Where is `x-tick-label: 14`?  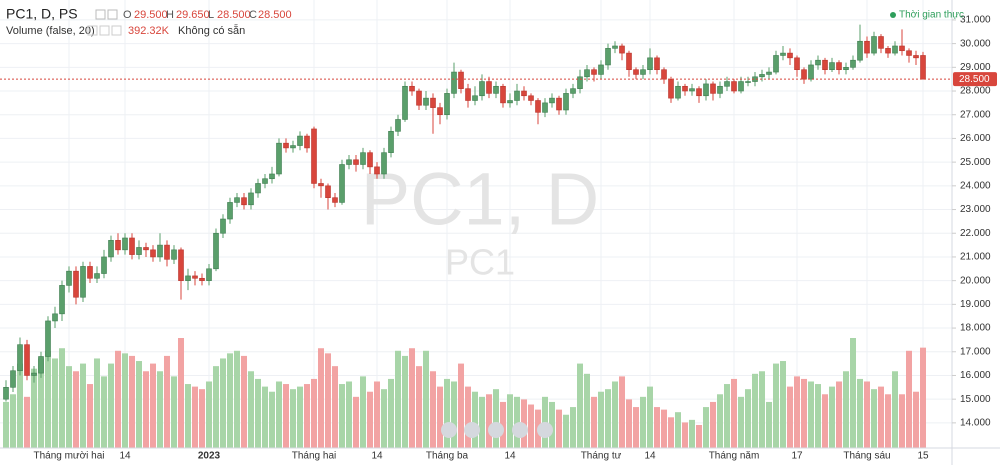 x-tick-label: 14 is located at coordinates (377, 456).